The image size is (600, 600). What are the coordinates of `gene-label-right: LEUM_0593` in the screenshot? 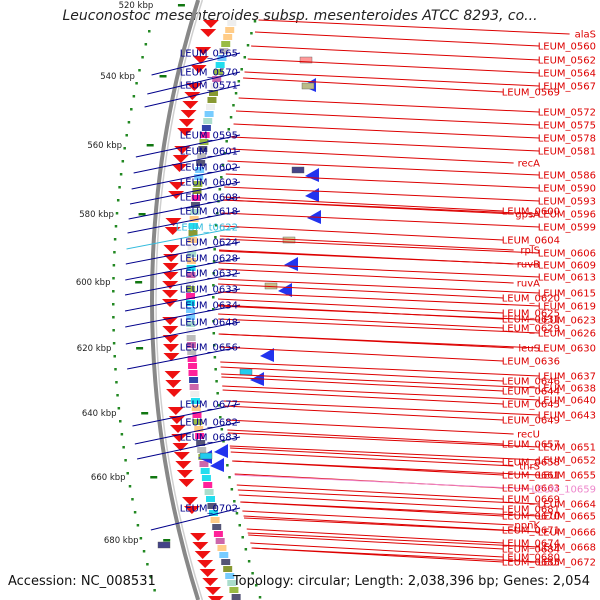 It's located at (567, 202).